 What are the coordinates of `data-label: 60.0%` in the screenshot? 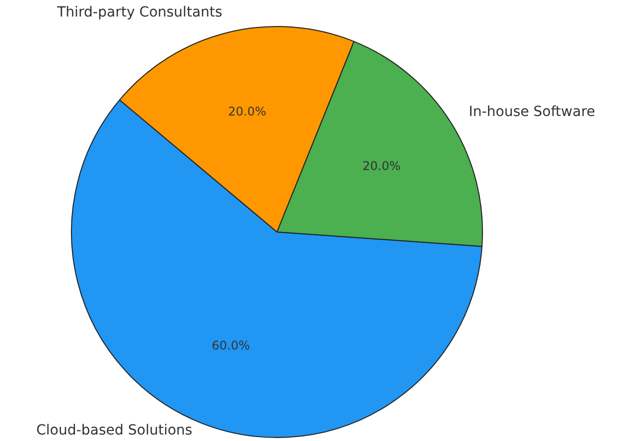 It's located at (231, 345).